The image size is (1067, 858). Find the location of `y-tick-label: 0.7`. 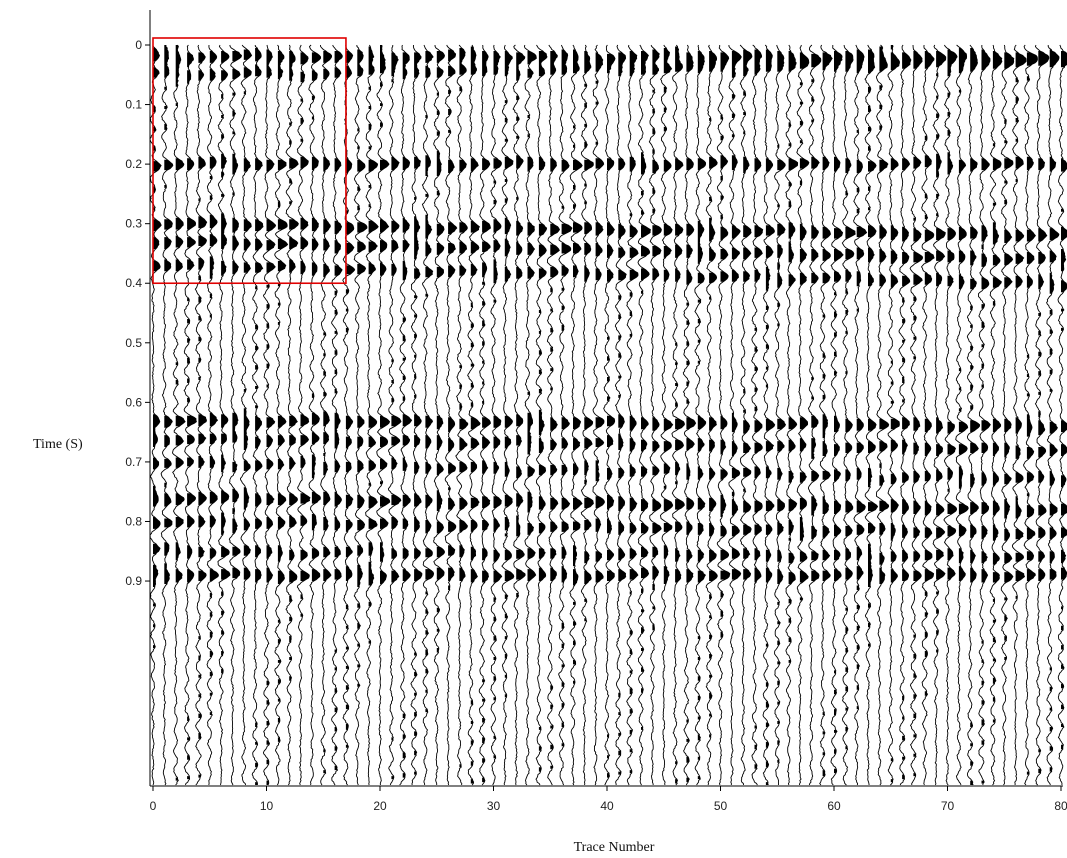

y-tick-label: 0.7 is located at coordinates (133, 462).